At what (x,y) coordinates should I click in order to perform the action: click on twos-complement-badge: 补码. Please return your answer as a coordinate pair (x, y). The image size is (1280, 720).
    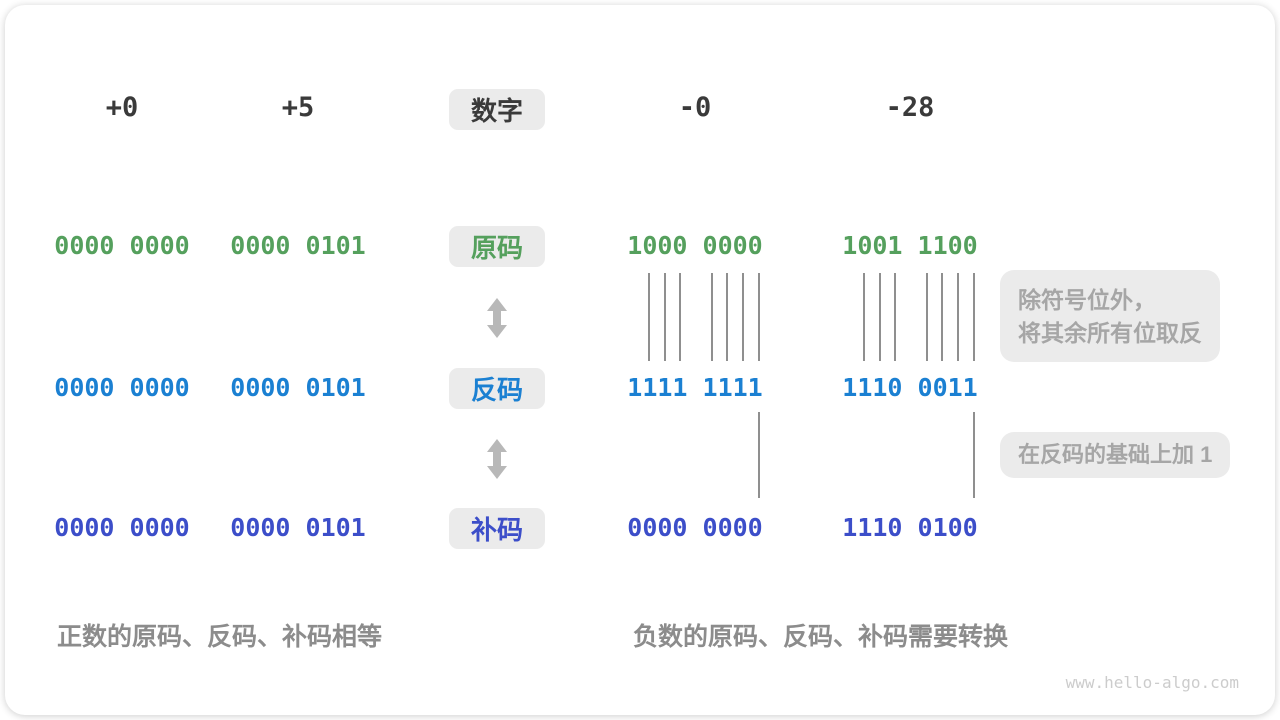
    Looking at the image, I should click on (497, 528).